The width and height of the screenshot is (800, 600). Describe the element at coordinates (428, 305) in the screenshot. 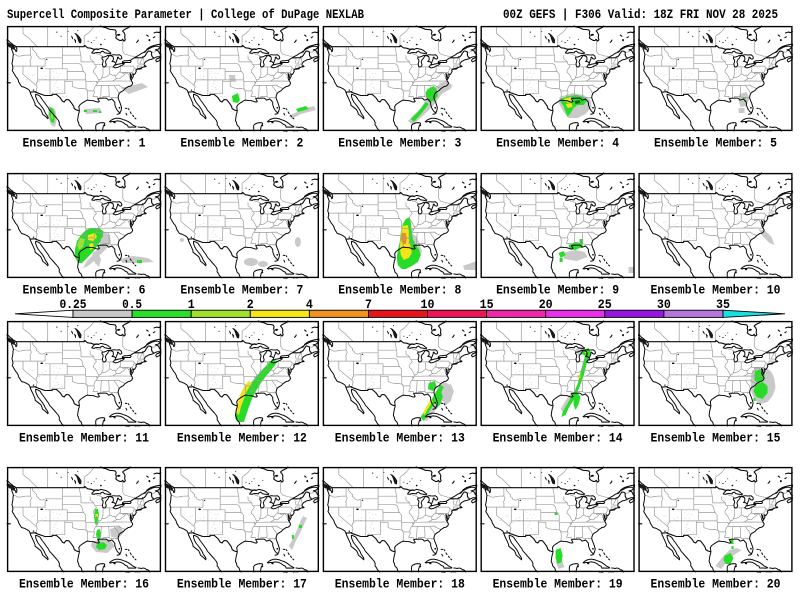

I see `svg-text: 10` at that location.